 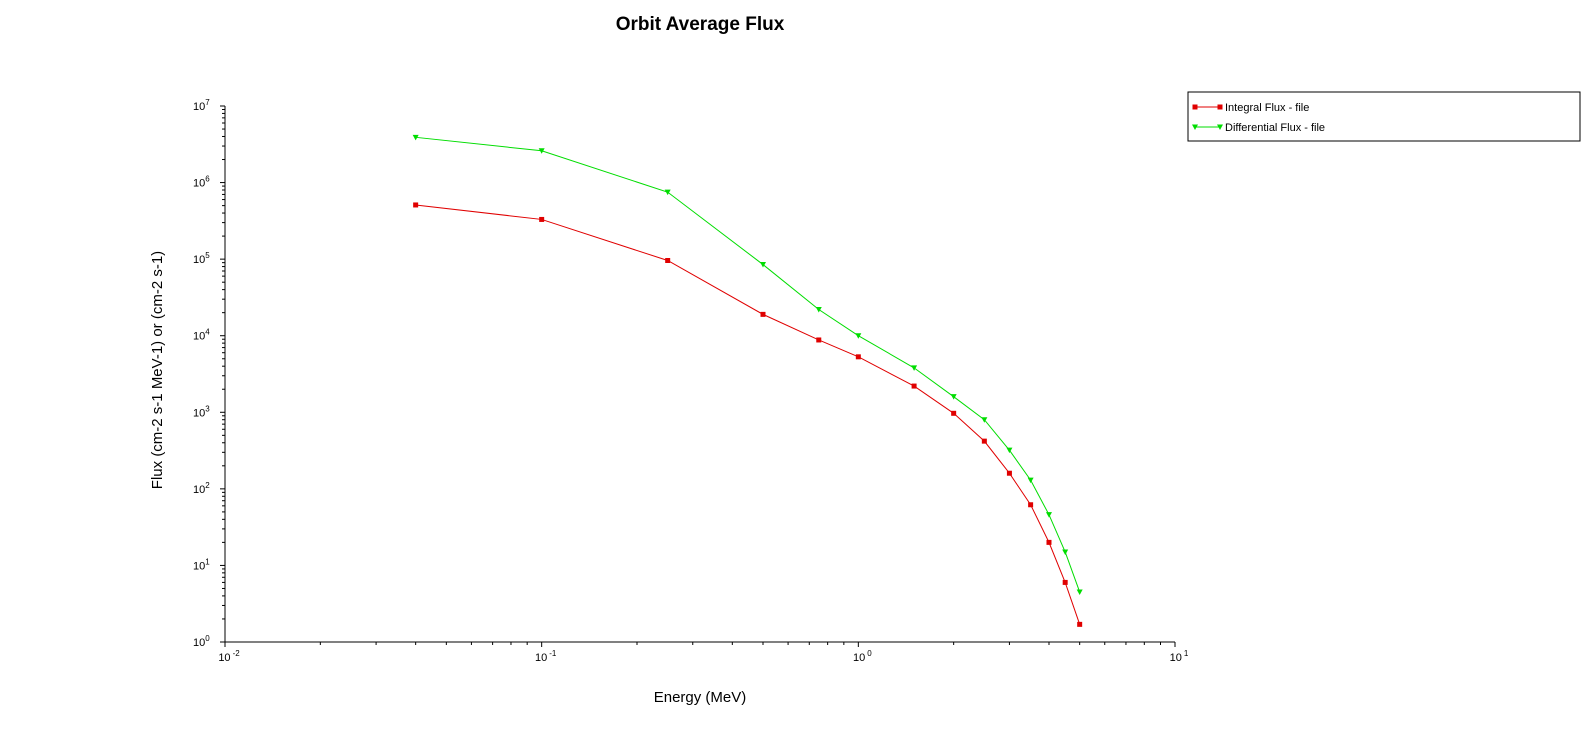 I want to click on y-tick-exp: 4, so click(x=207, y=332).